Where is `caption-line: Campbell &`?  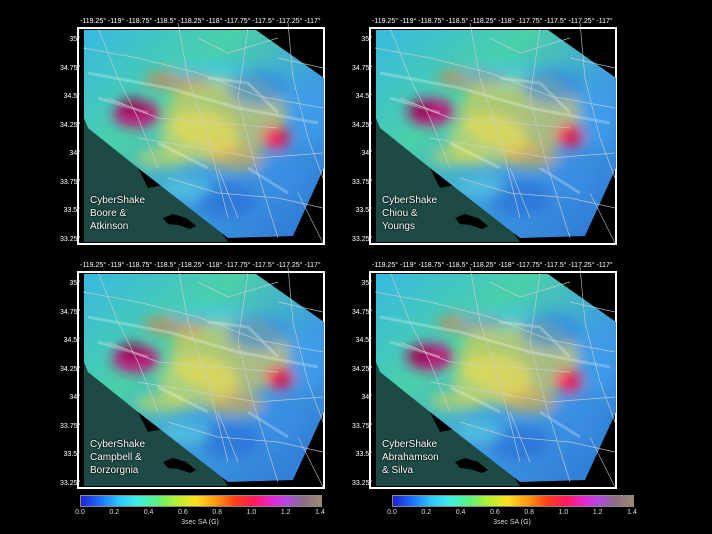 caption-line: Campbell & is located at coordinates (116, 457).